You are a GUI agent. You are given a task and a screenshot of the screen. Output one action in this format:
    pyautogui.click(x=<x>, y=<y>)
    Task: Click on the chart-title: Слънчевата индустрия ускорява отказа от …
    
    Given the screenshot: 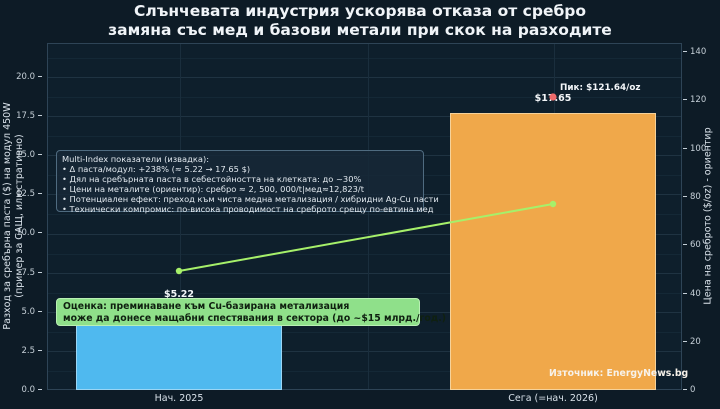 What is the action you would take?
    pyautogui.click(x=360, y=21)
    